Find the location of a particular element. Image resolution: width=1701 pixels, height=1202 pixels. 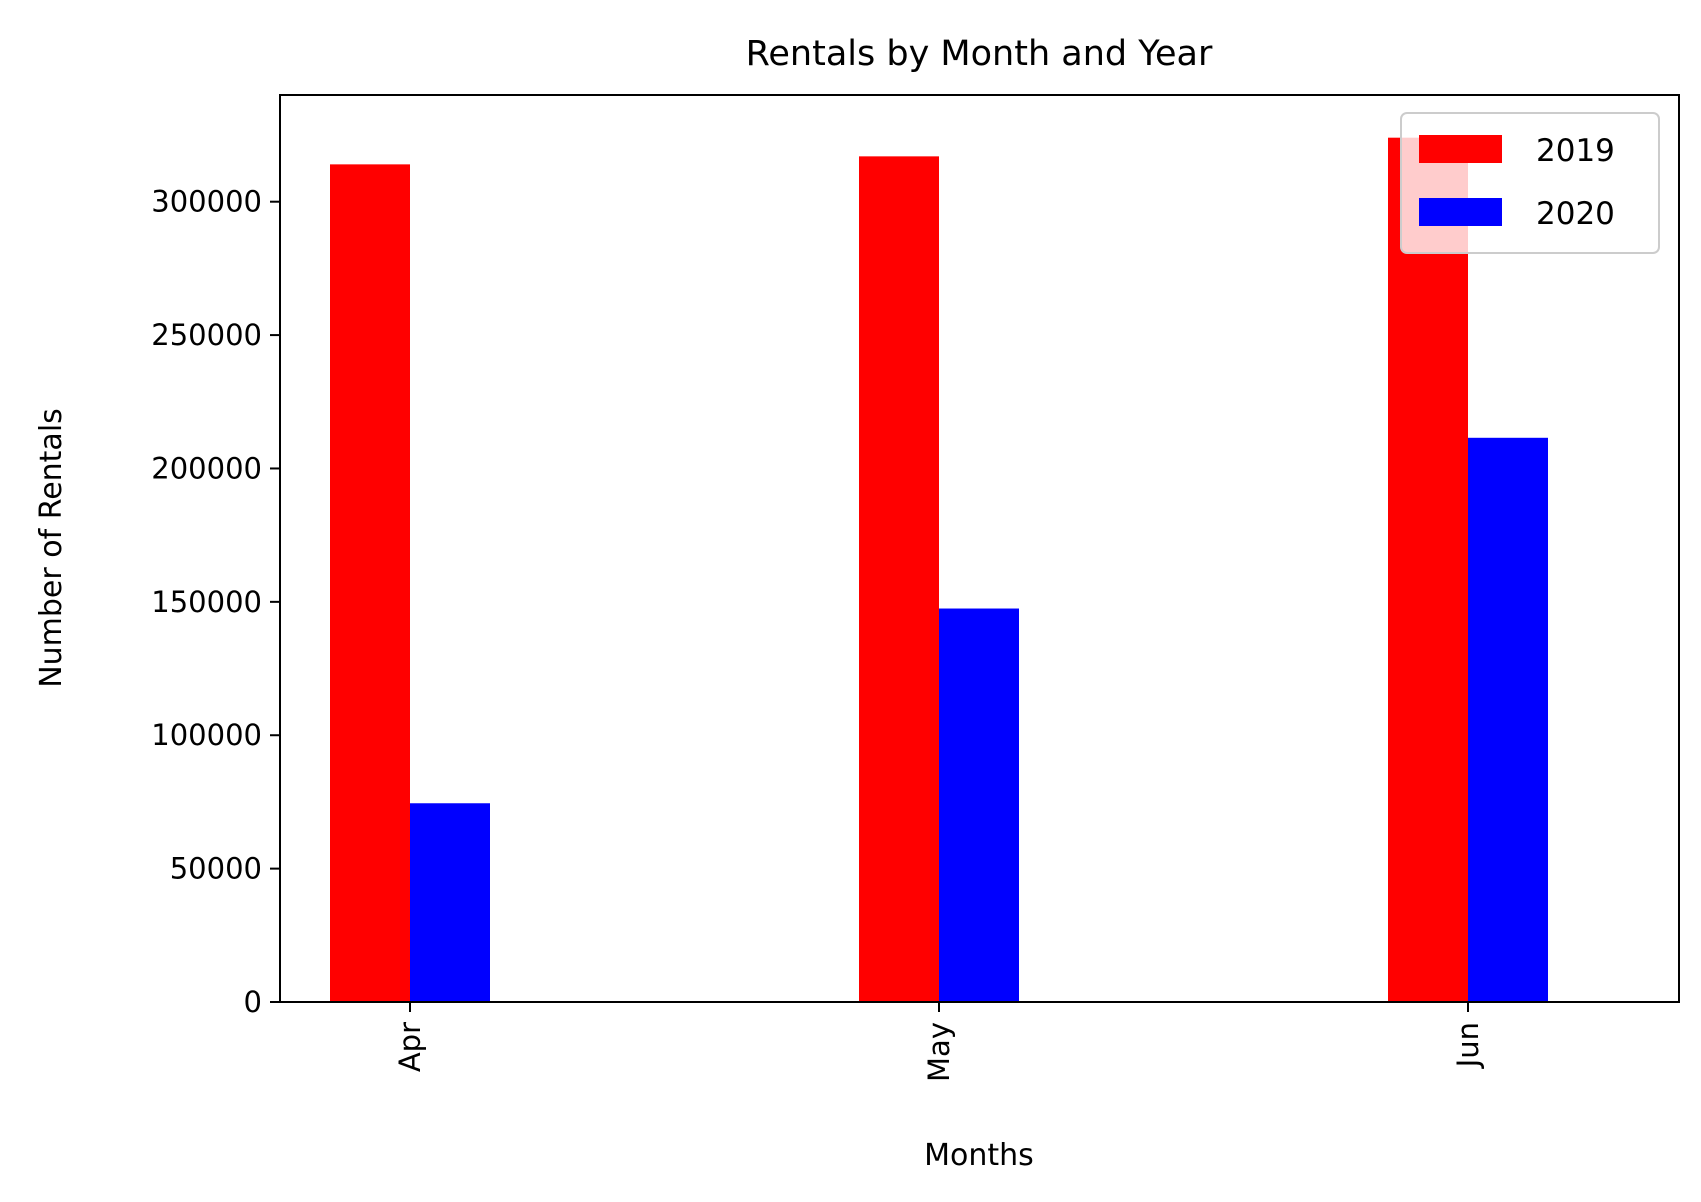

y-tick-label: 300000 is located at coordinates (206, 202).